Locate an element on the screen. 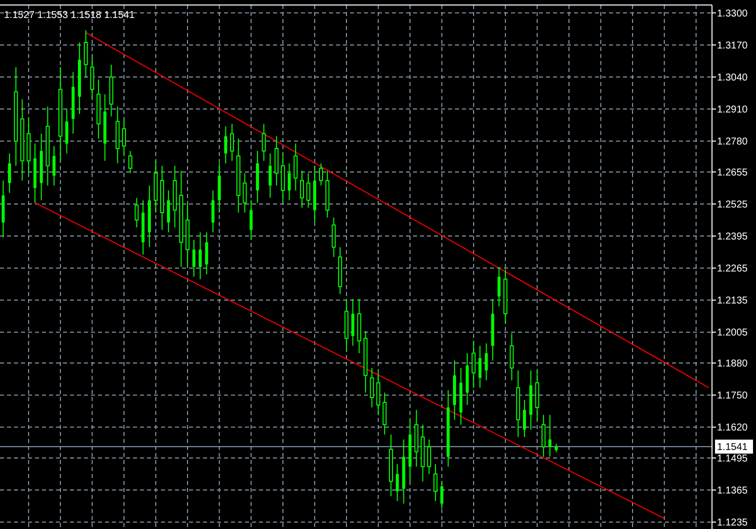 This screenshot has height=529, width=756. y-tick-label: 1.1365 is located at coordinates (732, 491).